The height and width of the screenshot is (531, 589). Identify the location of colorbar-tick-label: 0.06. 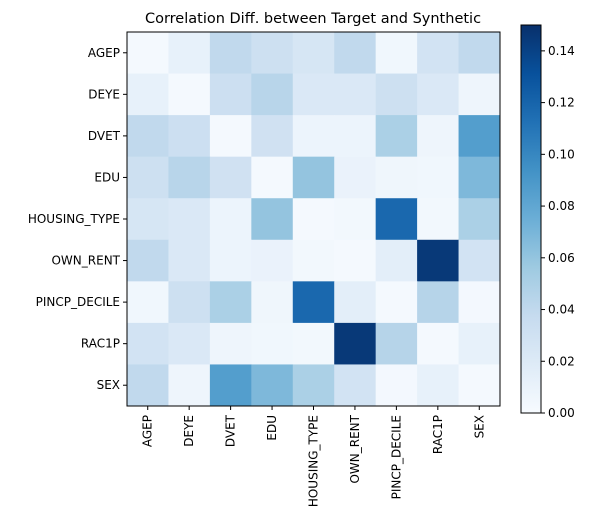
(561, 258).